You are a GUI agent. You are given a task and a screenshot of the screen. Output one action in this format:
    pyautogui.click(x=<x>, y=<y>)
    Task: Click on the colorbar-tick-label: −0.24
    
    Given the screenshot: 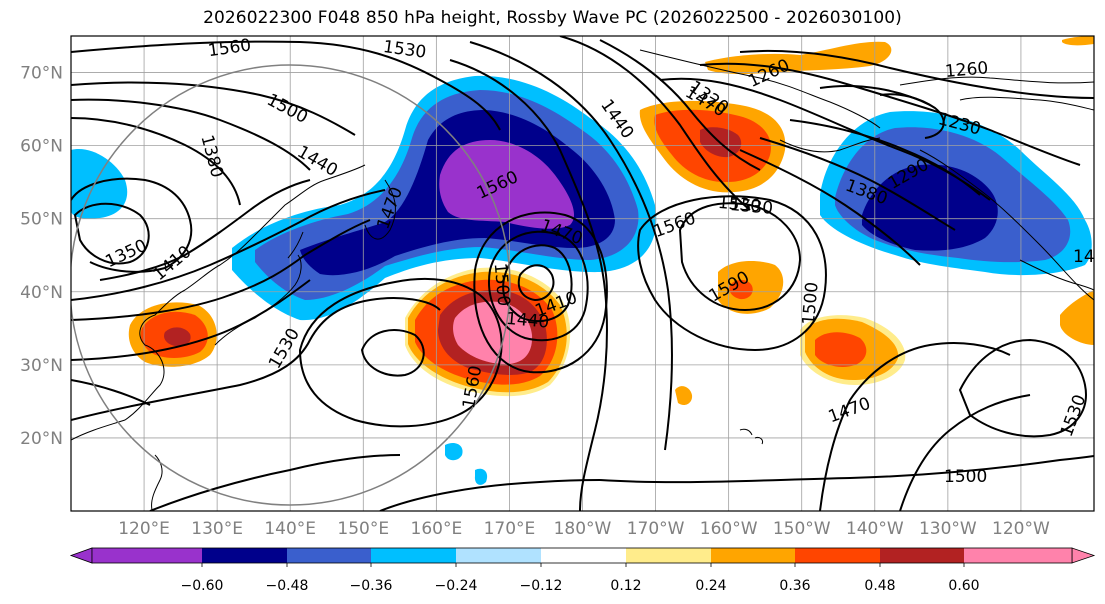 What is the action you would take?
    pyautogui.click(x=456, y=586)
    